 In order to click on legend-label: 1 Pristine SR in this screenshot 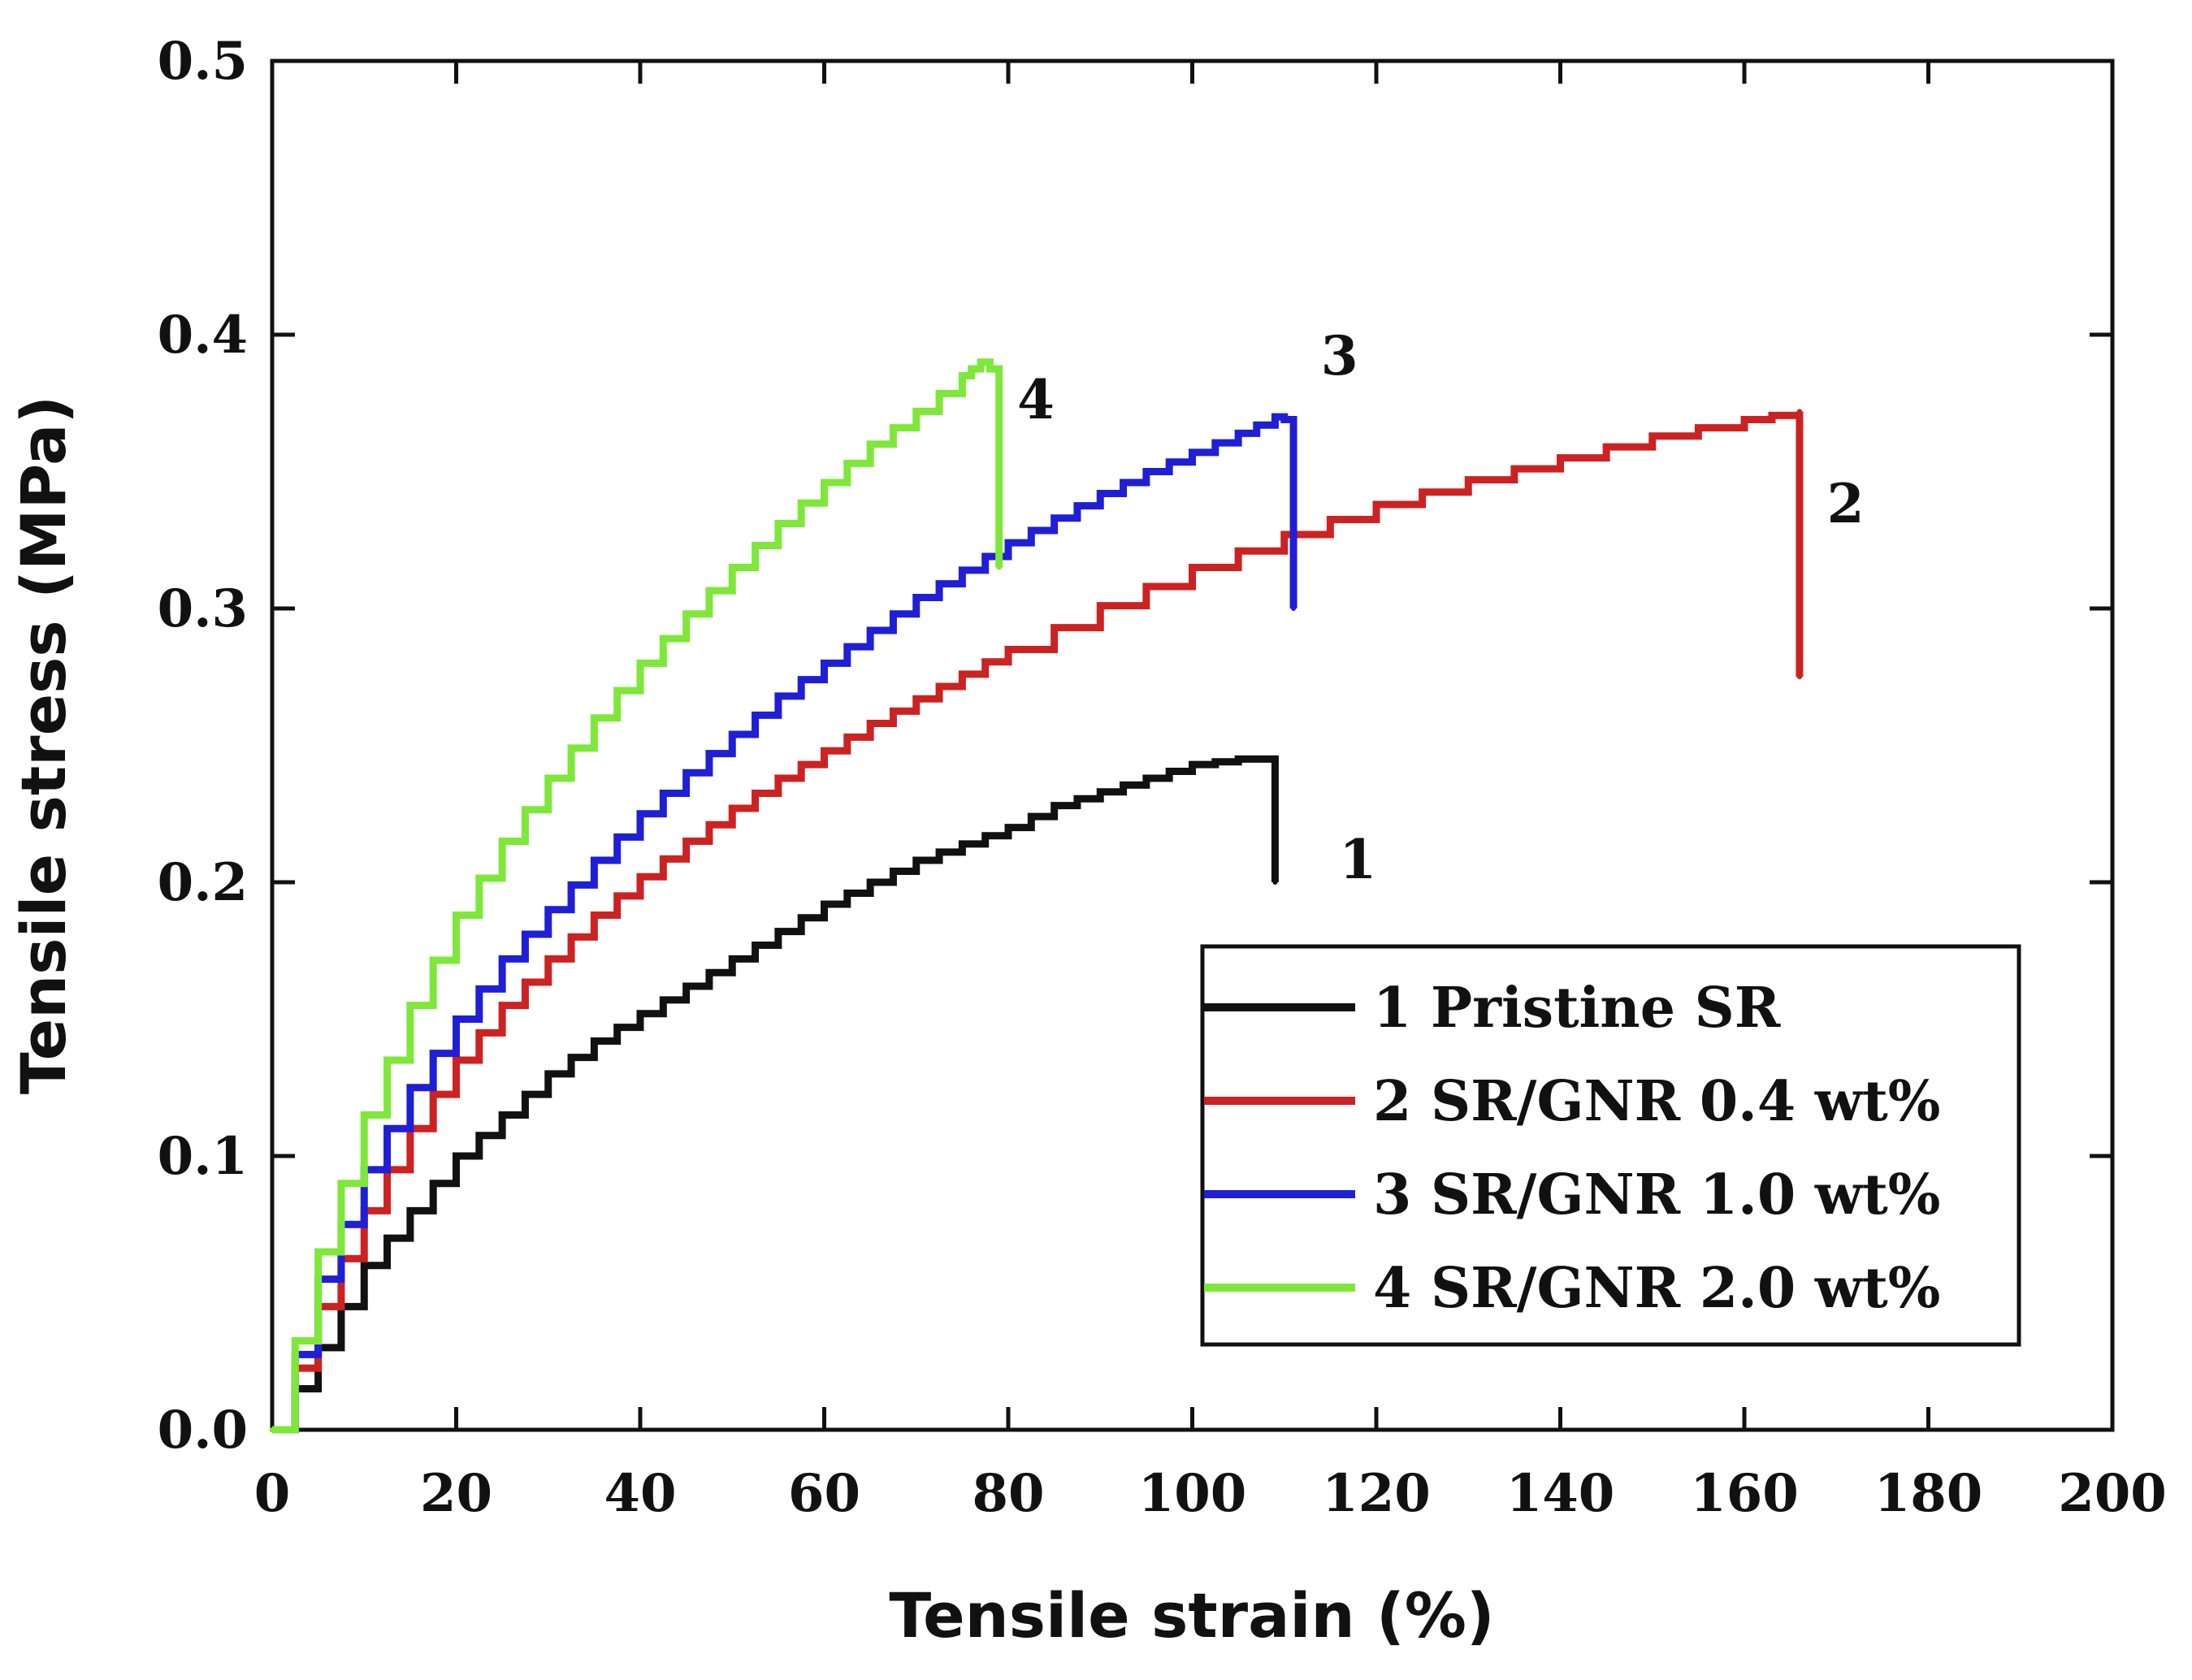, I will do `click(1577, 1009)`.